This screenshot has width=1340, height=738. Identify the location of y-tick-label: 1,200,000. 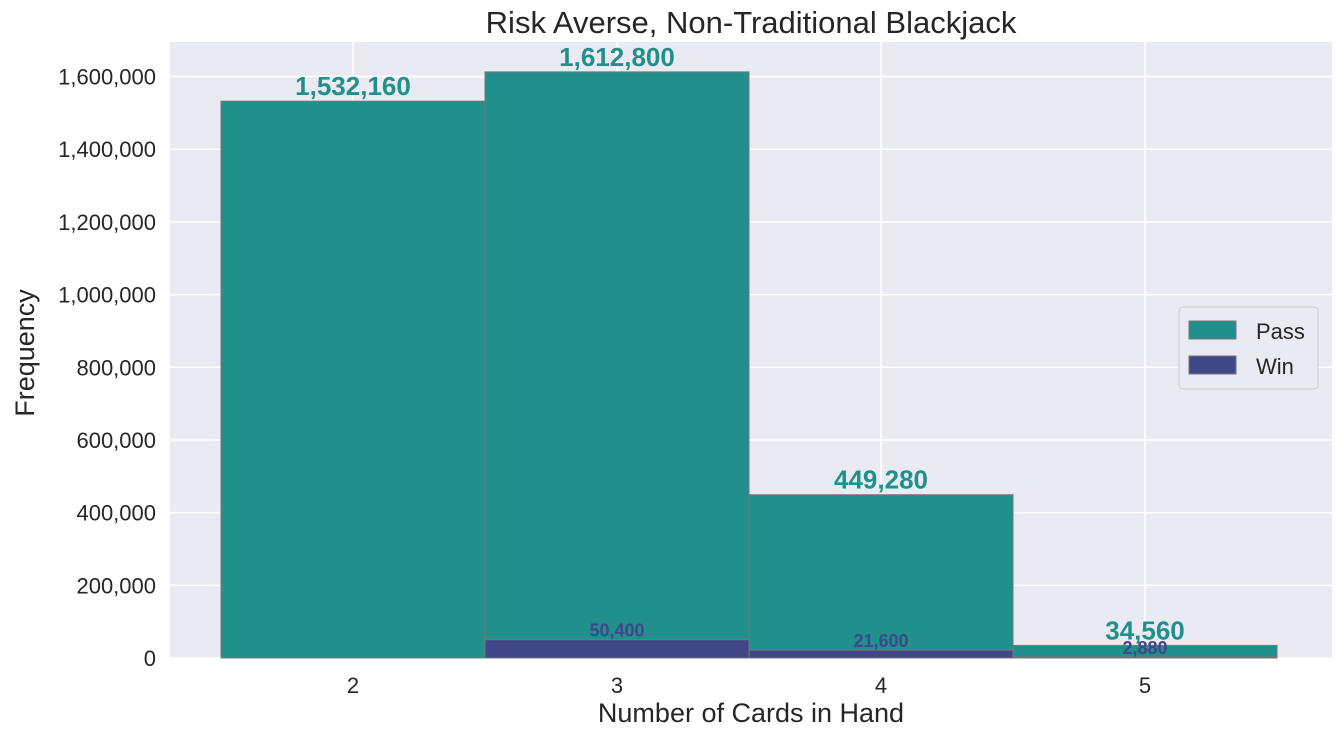
(107, 222).